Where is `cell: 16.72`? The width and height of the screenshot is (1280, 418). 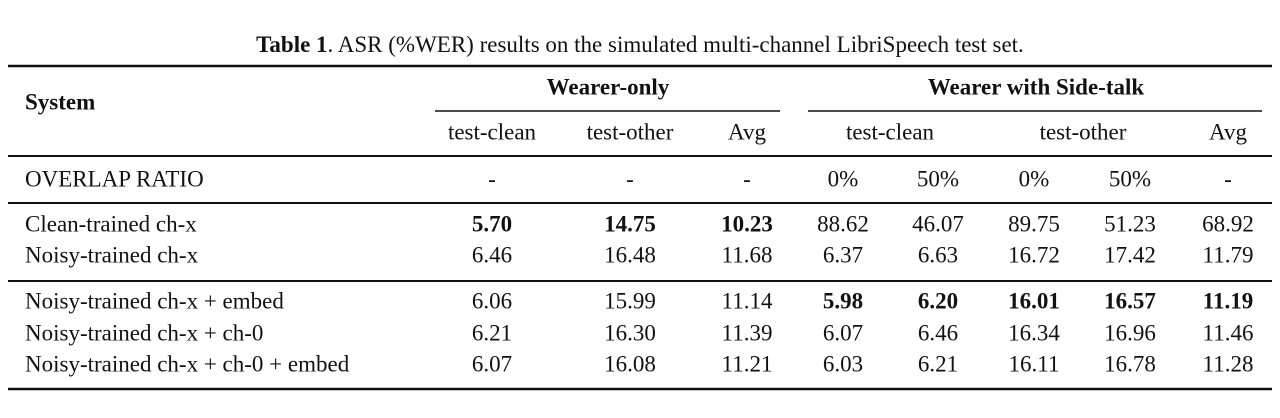
cell: 16.72 is located at coordinates (1034, 254).